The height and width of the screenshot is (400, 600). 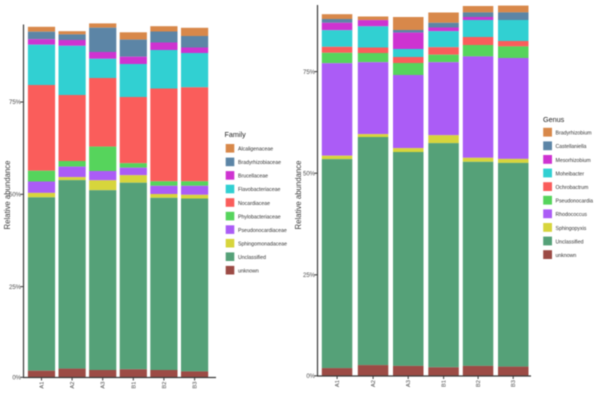 What do you see at coordinates (572, 188) in the screenshot?
I see `svg-text: Ochrobactrum` at bounding box center [572, 188].